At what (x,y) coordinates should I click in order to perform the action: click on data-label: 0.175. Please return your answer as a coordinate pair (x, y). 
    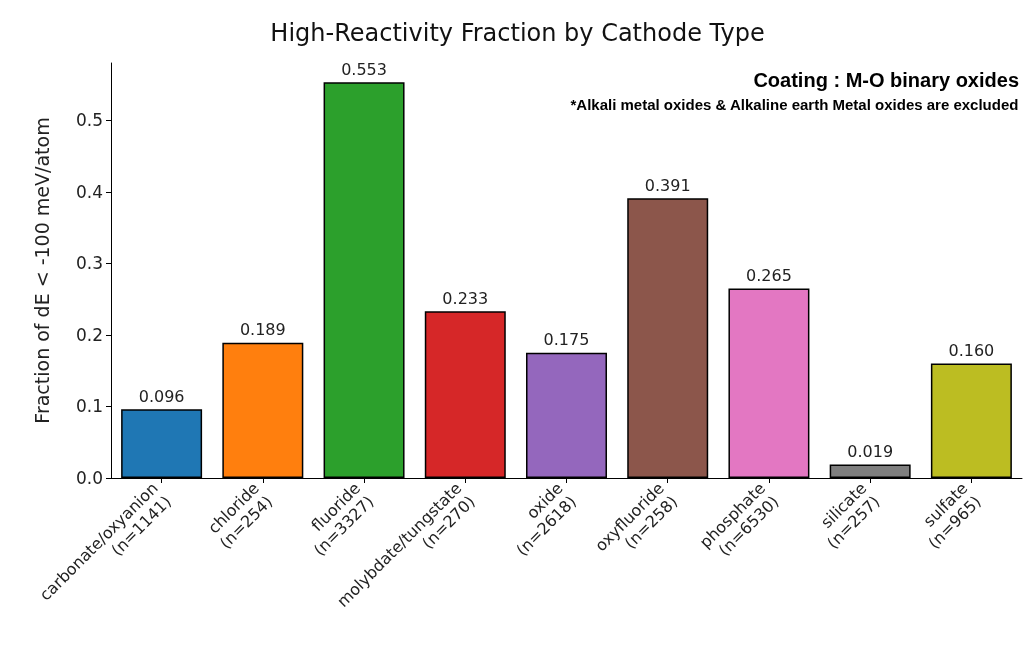
    Looking at the image, I should click on (566, 340).